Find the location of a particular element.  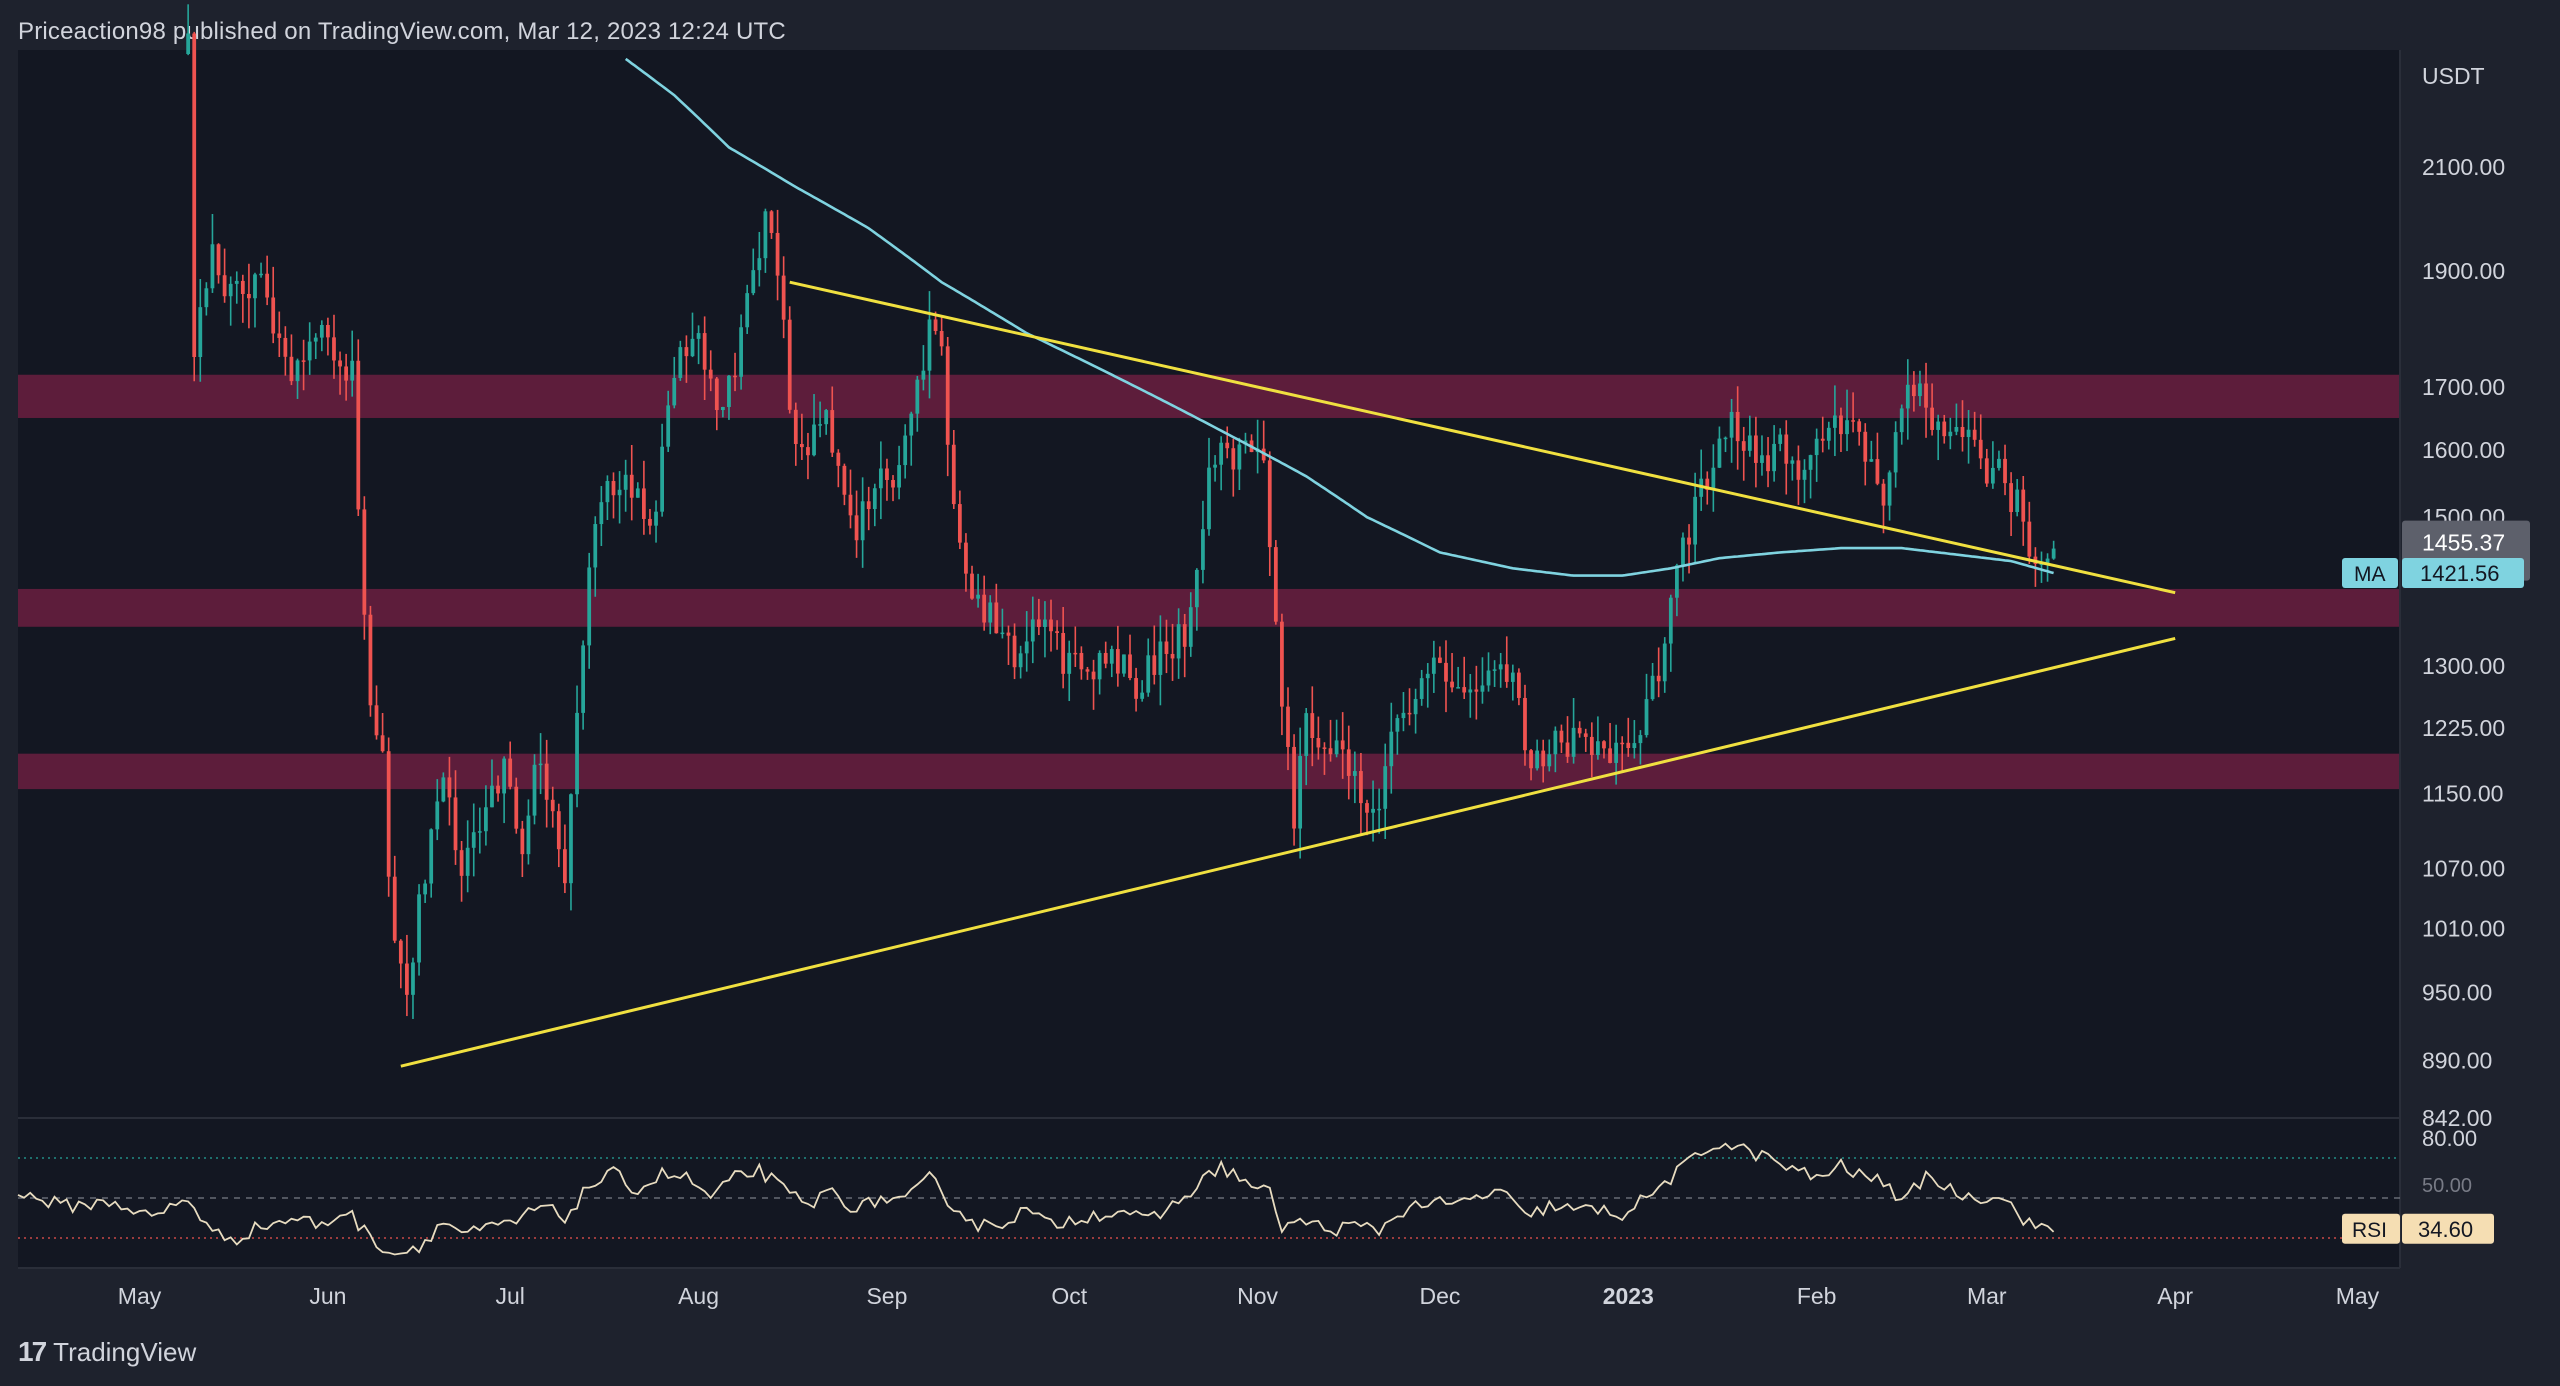

ma-value: 1421.56 is located at coordinates (2460, 573).